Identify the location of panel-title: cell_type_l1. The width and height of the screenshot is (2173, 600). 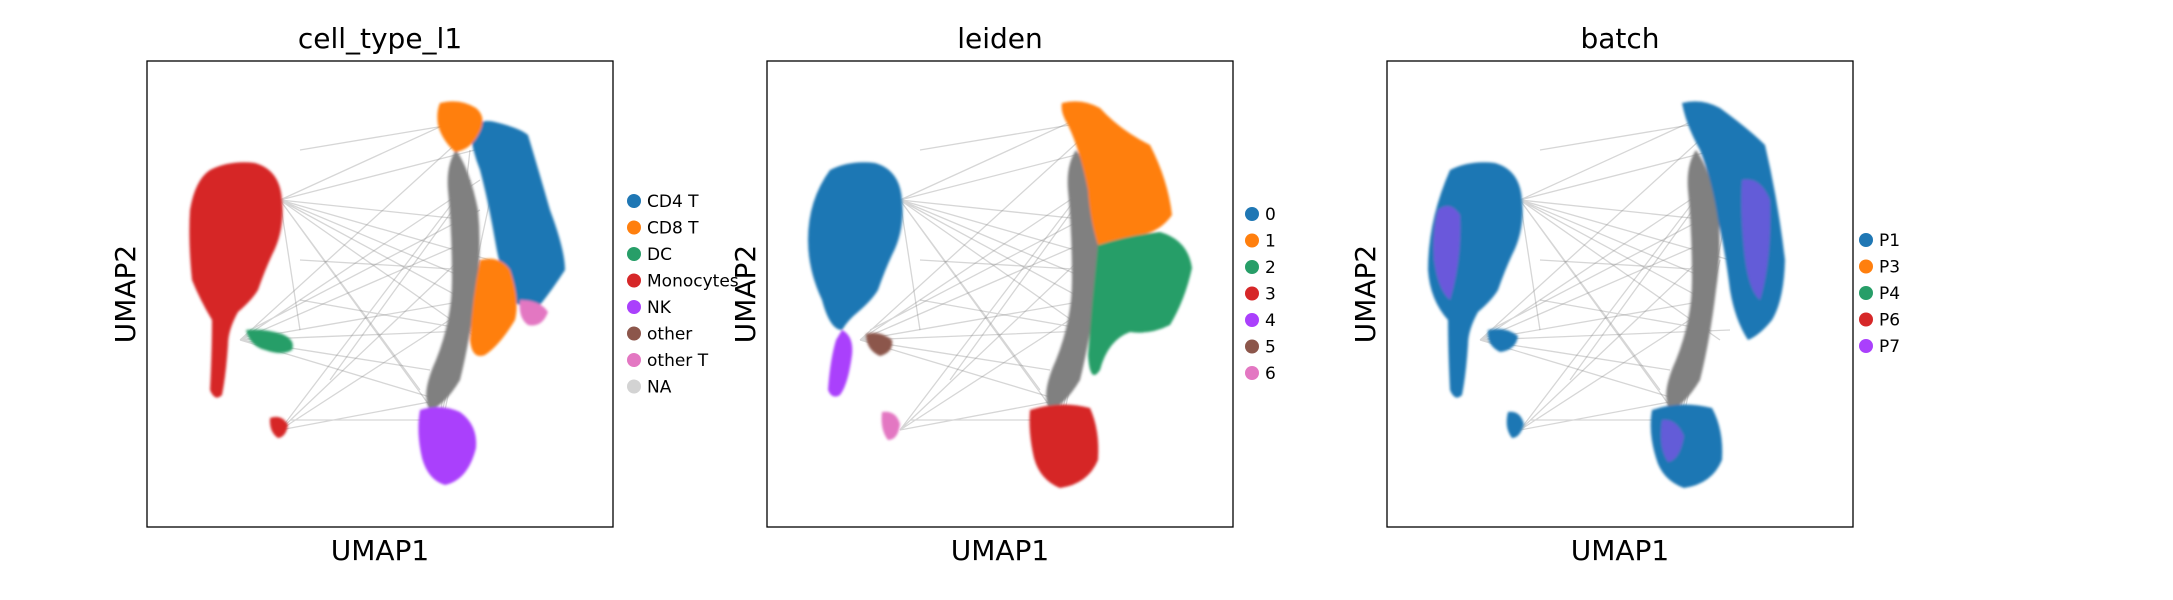
(380, 38).